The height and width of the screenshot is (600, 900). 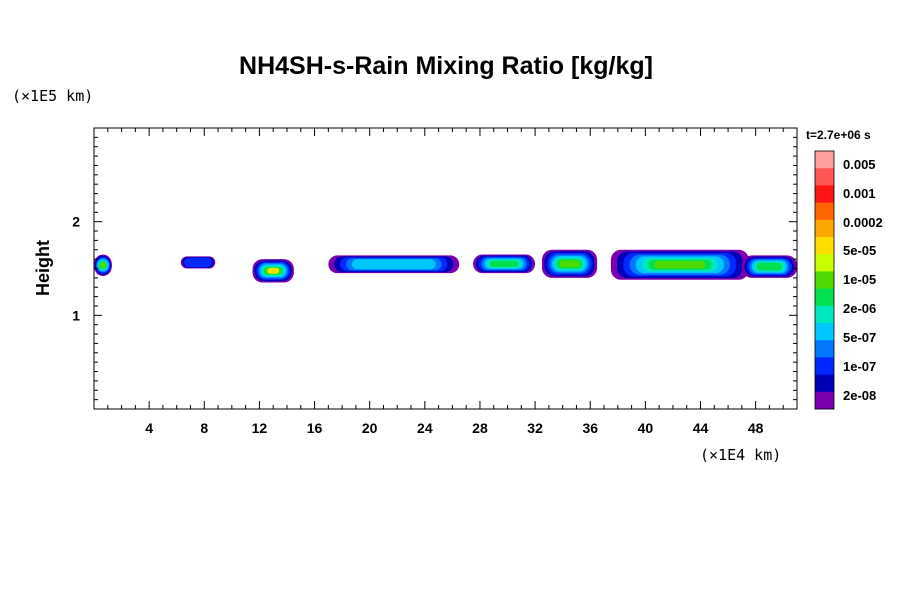 What do you see at coordinates (590, 428) in the screenshot?
I see `x-tick-label: 36` at bounding box center [590, 428].